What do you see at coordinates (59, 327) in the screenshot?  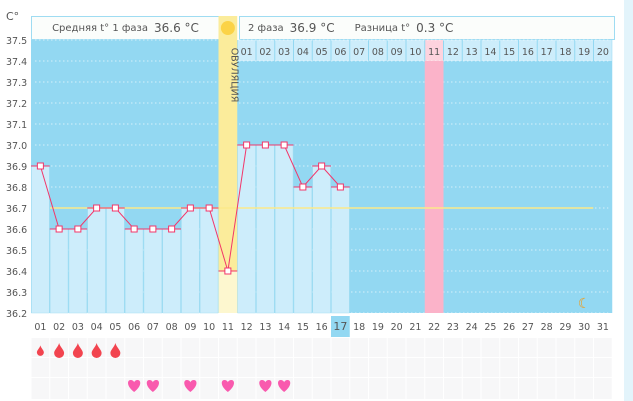 I see `day-label: 02` at bounding box center [59, 327].